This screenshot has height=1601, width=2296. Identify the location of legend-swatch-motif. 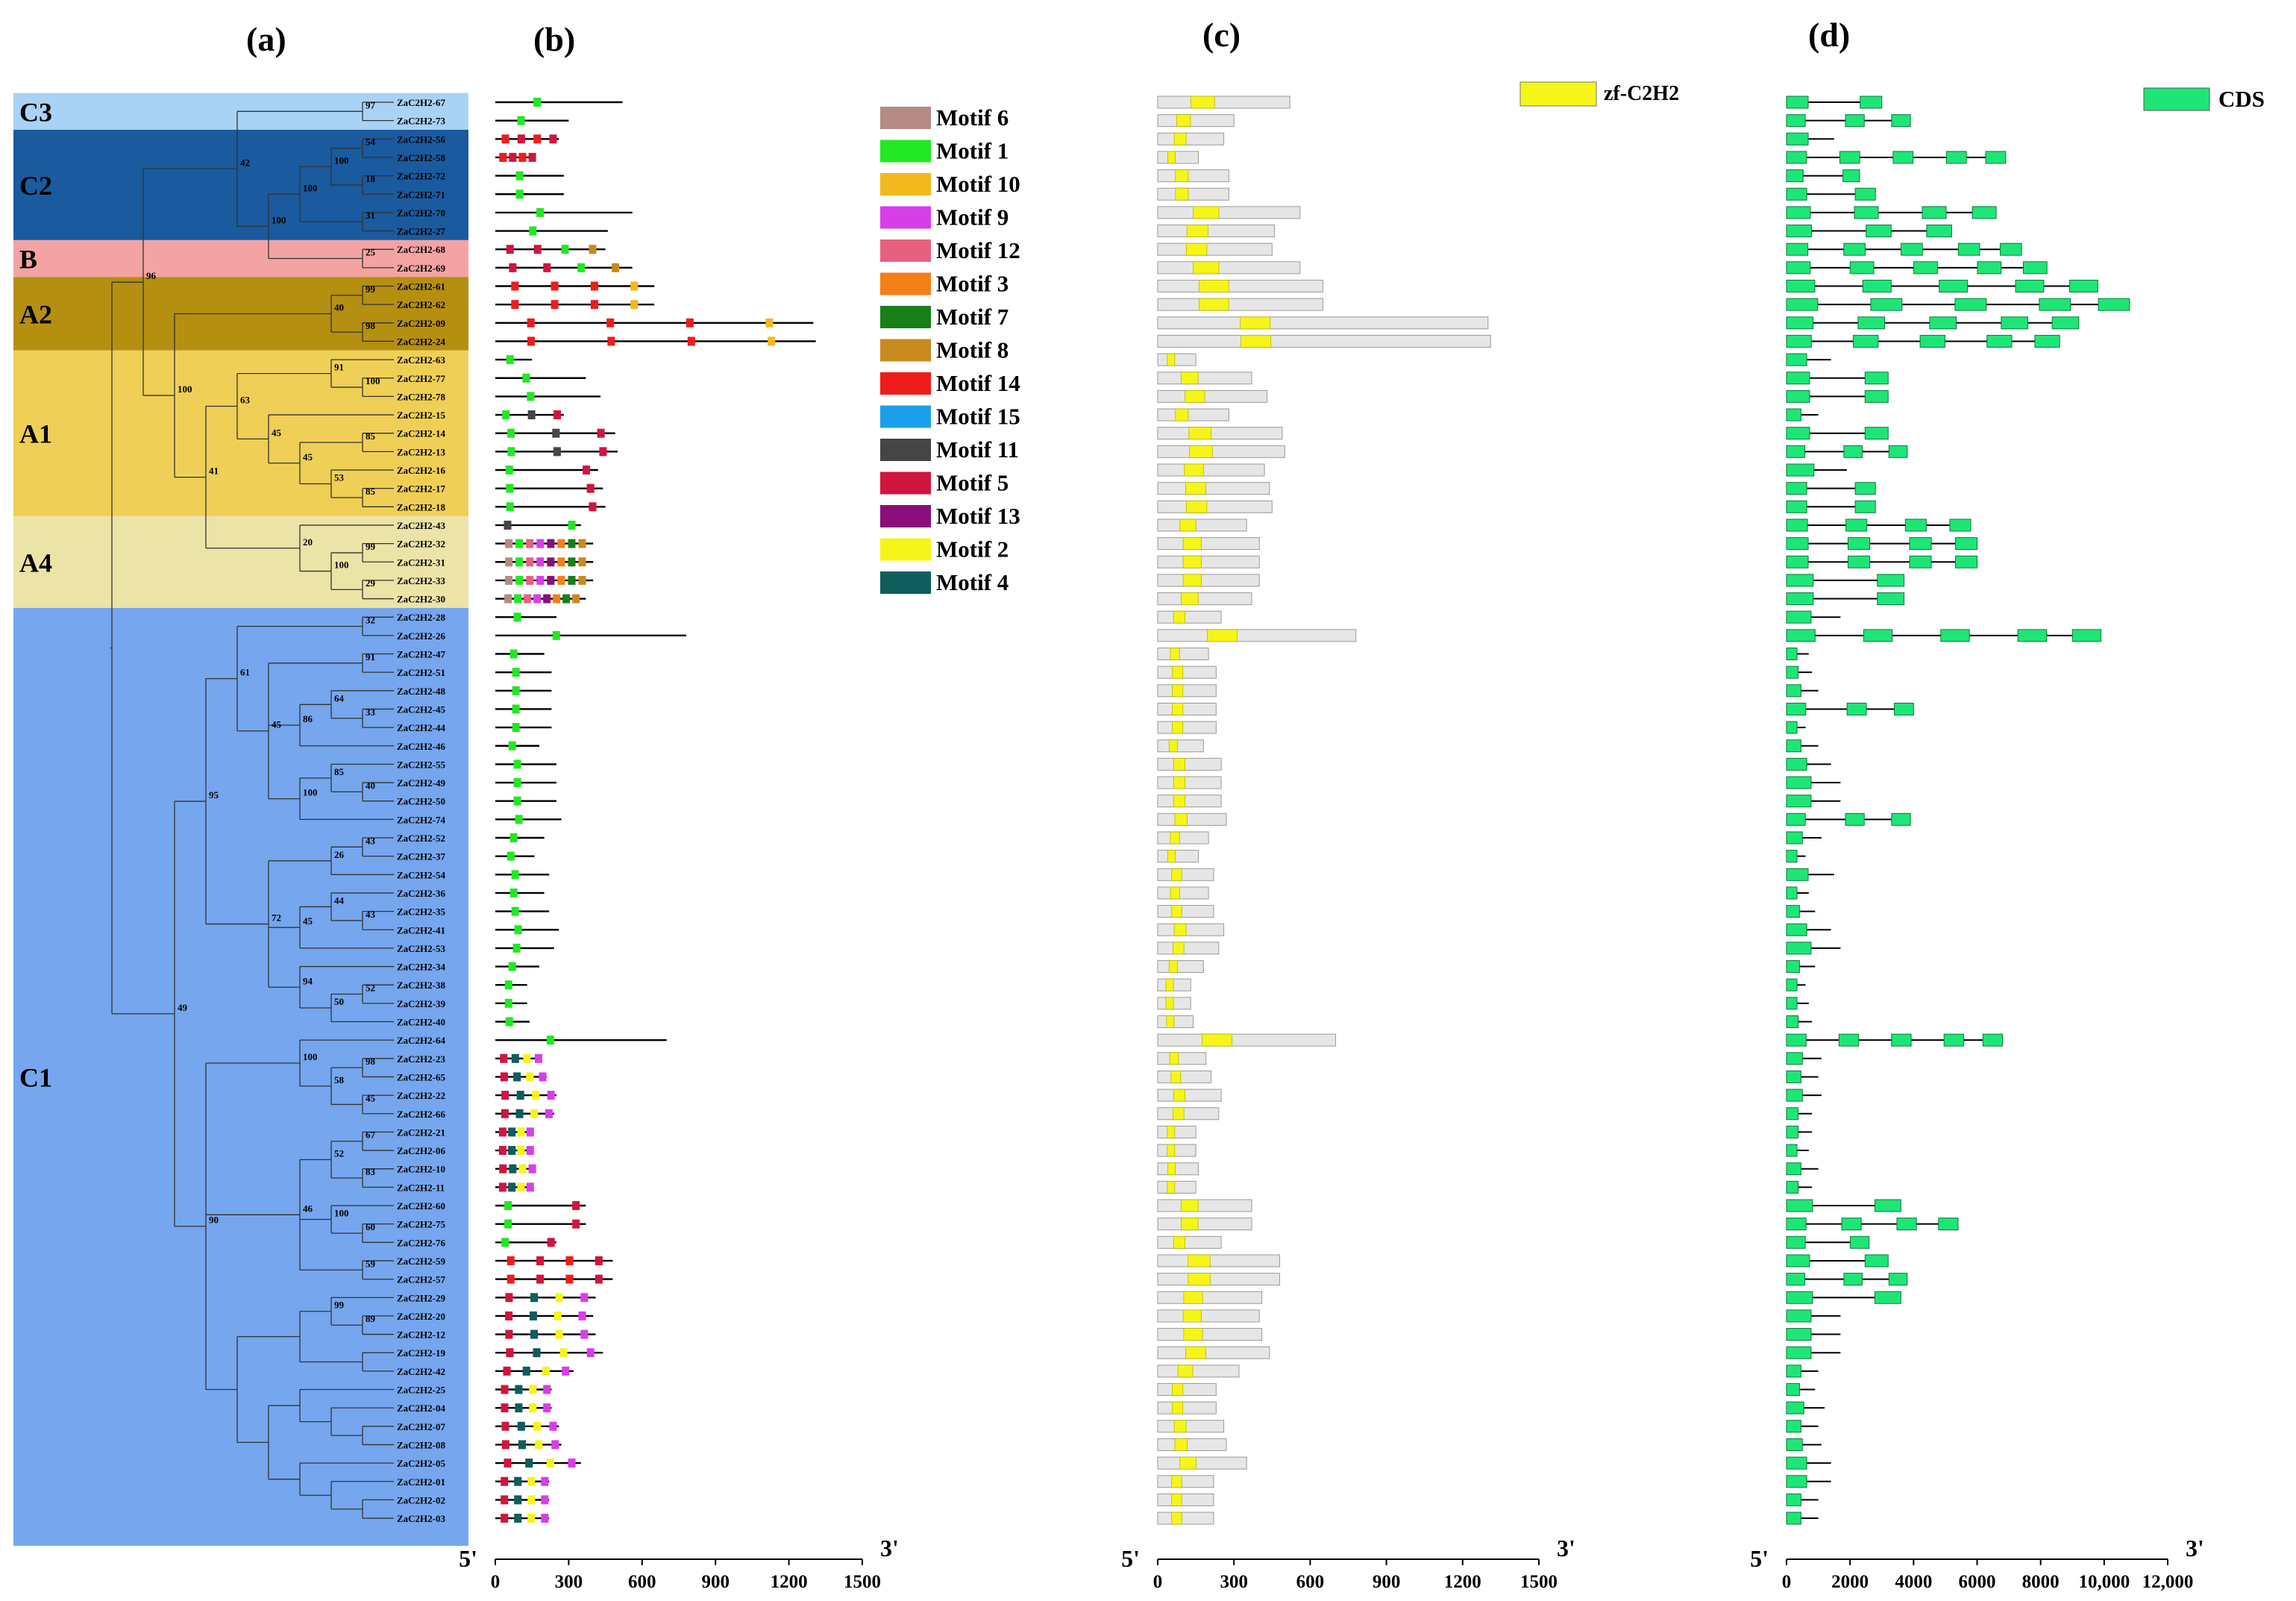
(905, 250).